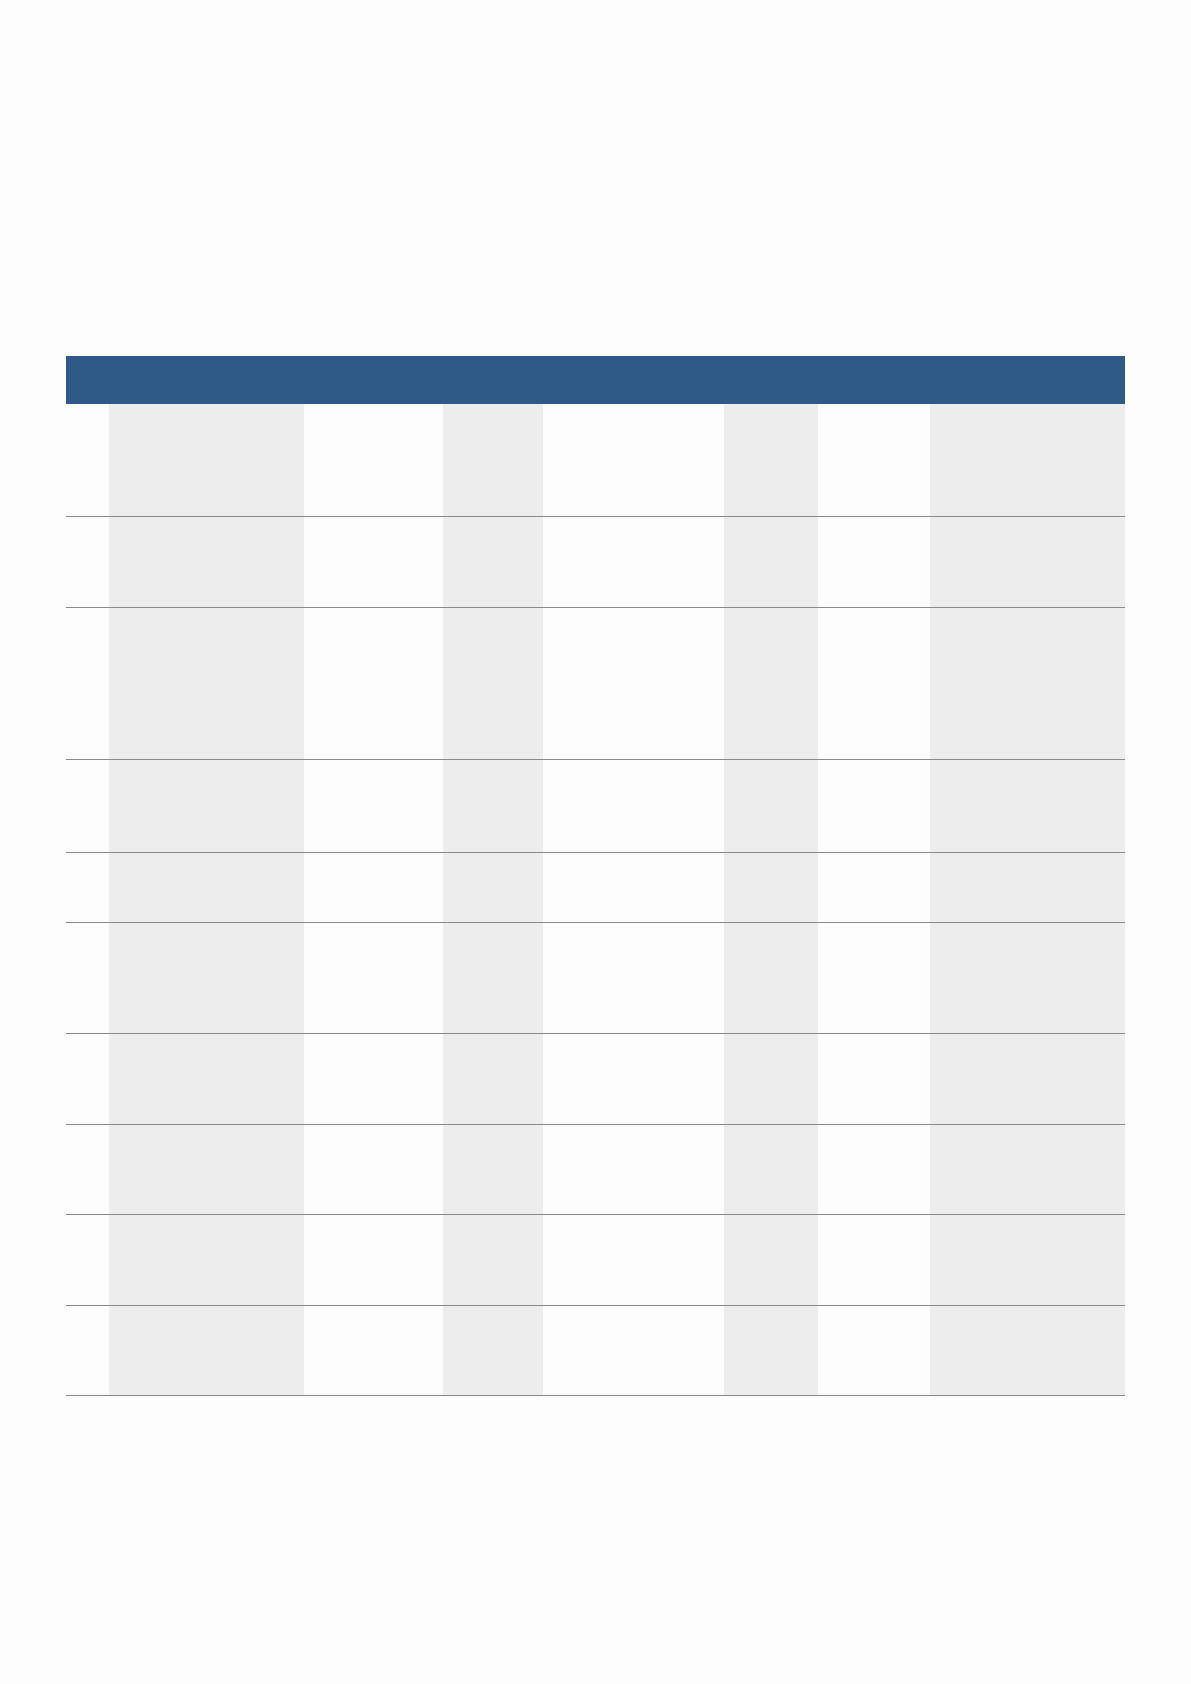 The height and width of the screenshot is (1684, 1191). Describe the element at coordinates (595, 380) in the screenshot. I see `table-header` at that location.